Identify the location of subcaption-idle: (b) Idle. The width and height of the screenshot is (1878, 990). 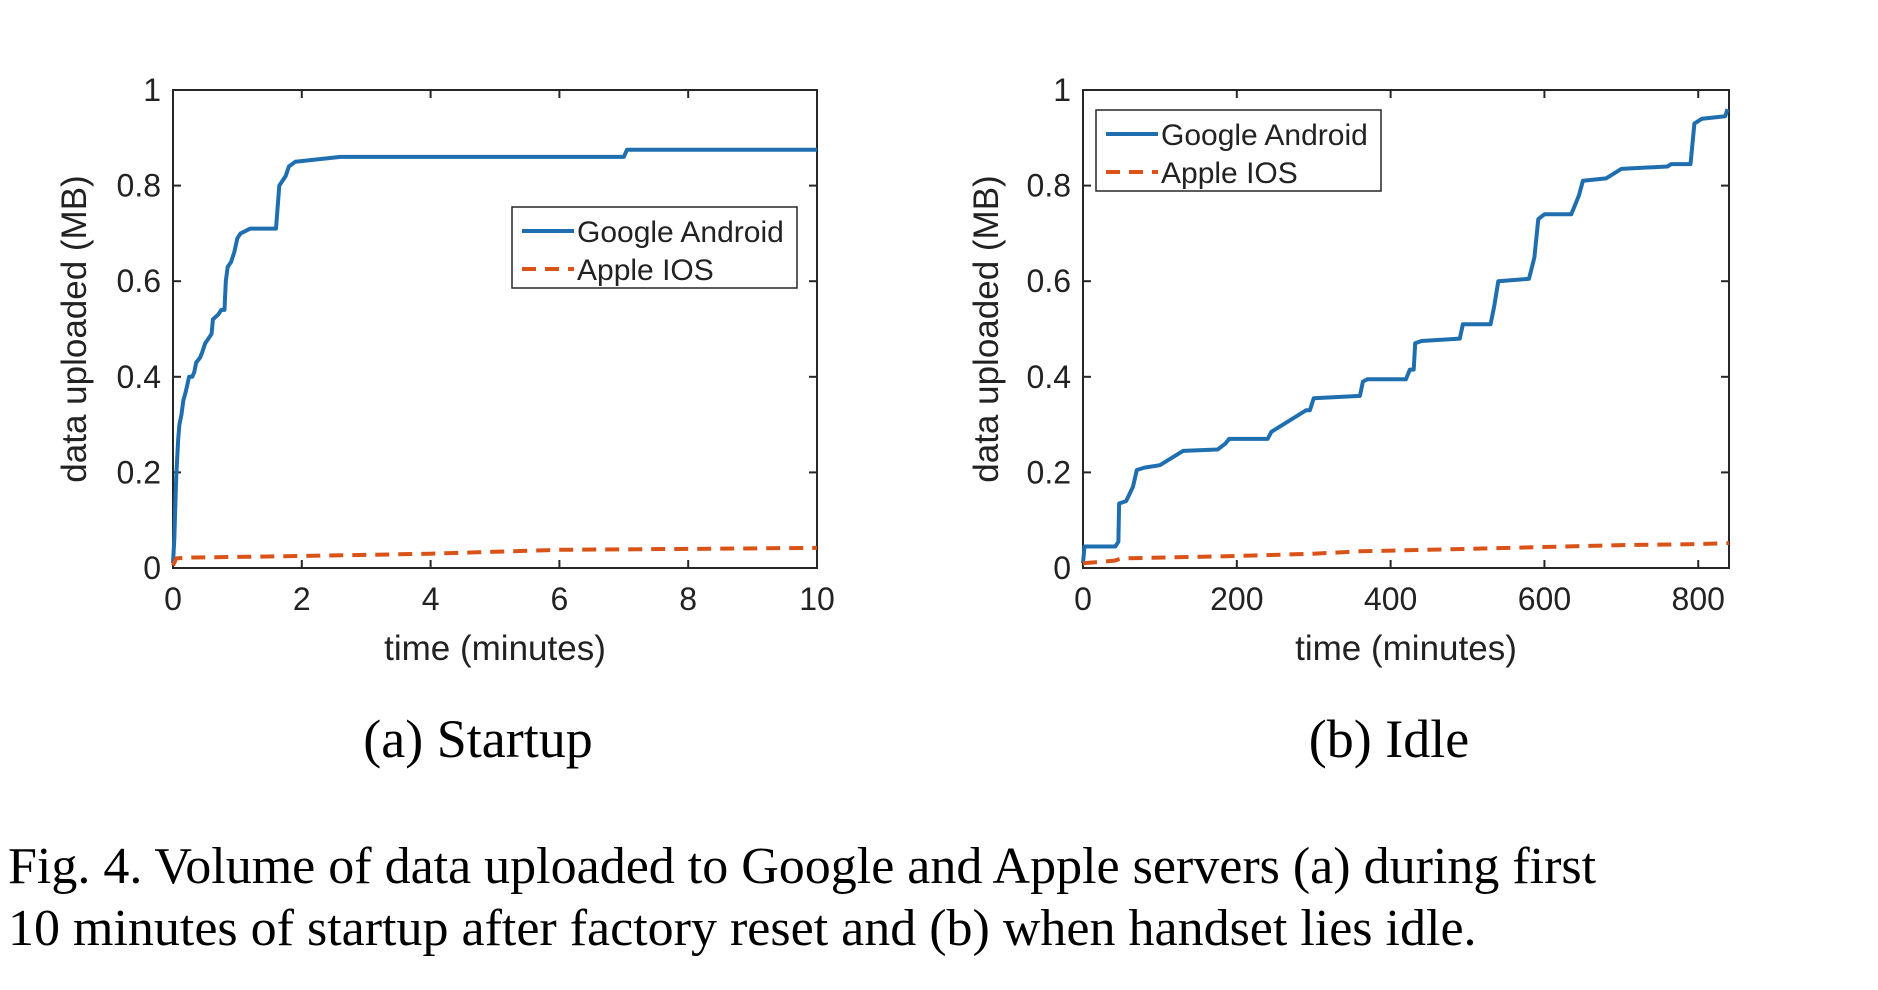
(1389, 739).